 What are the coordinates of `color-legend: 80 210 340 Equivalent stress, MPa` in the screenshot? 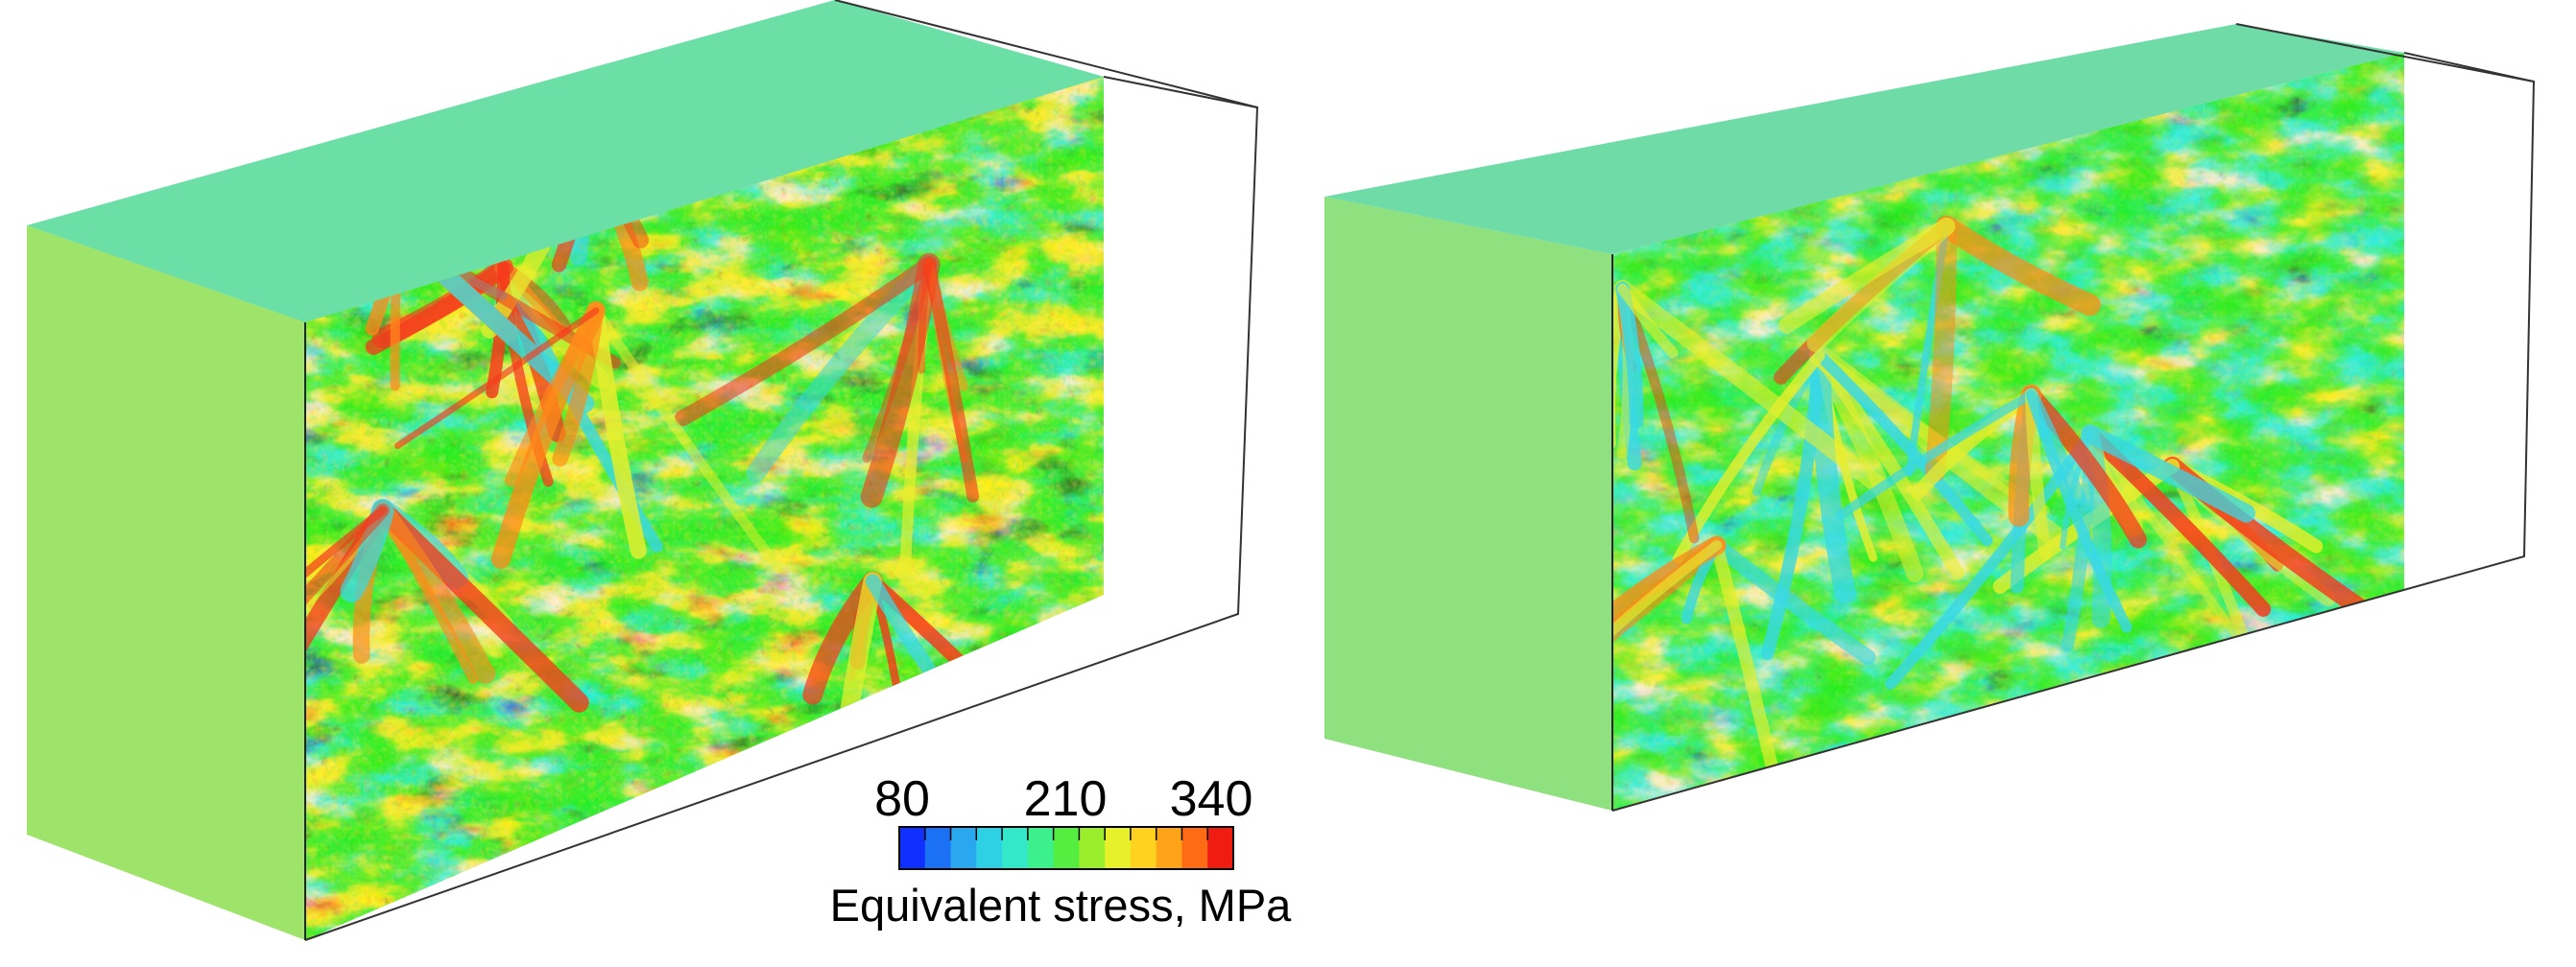 It's located at (1061, 851).